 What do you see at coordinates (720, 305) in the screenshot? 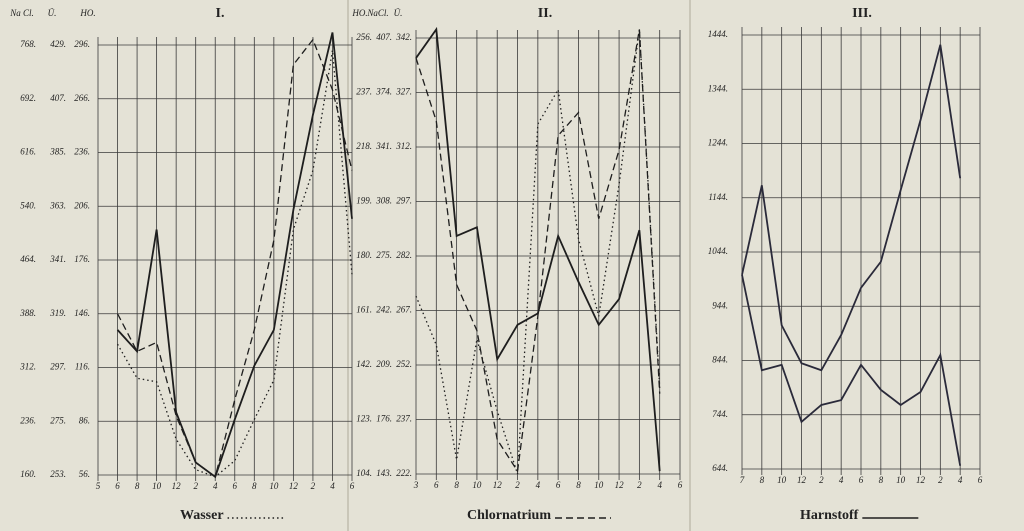
I see `y-tick-label: 944.` at bounding box center [720, 305].